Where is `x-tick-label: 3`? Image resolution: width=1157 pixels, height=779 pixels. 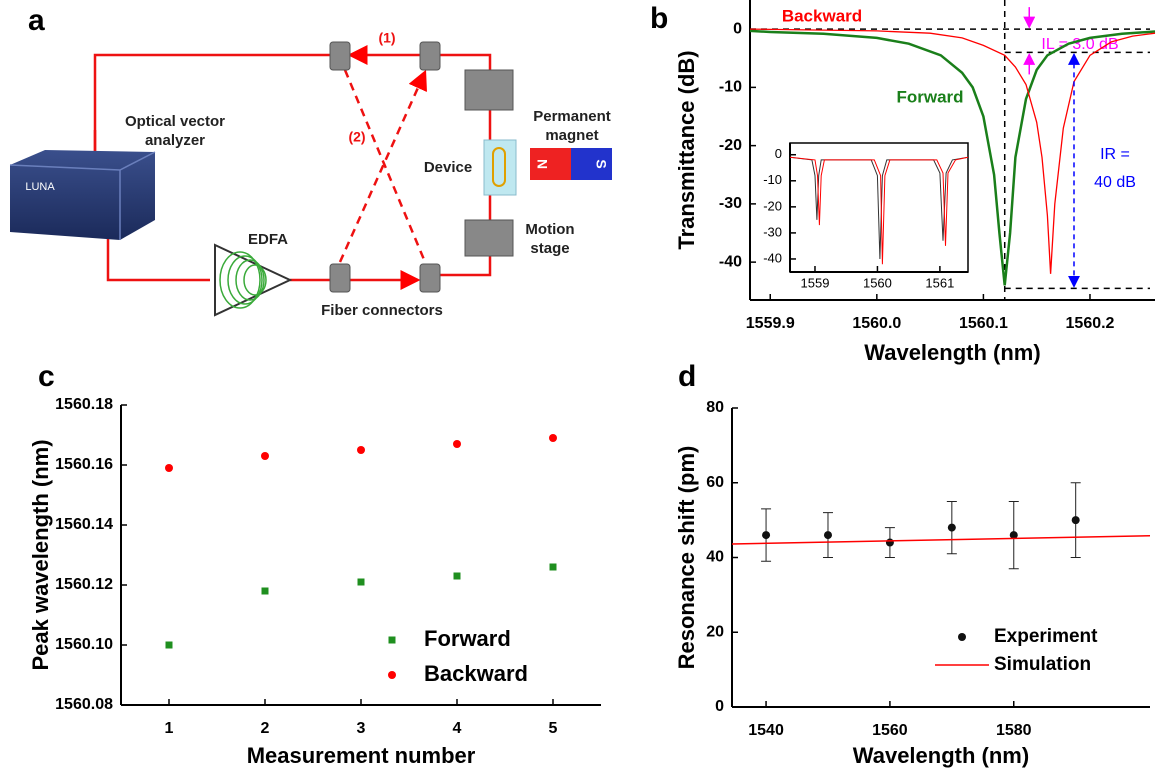 x-tick-label: 3 is located at coordinates (361, 728).